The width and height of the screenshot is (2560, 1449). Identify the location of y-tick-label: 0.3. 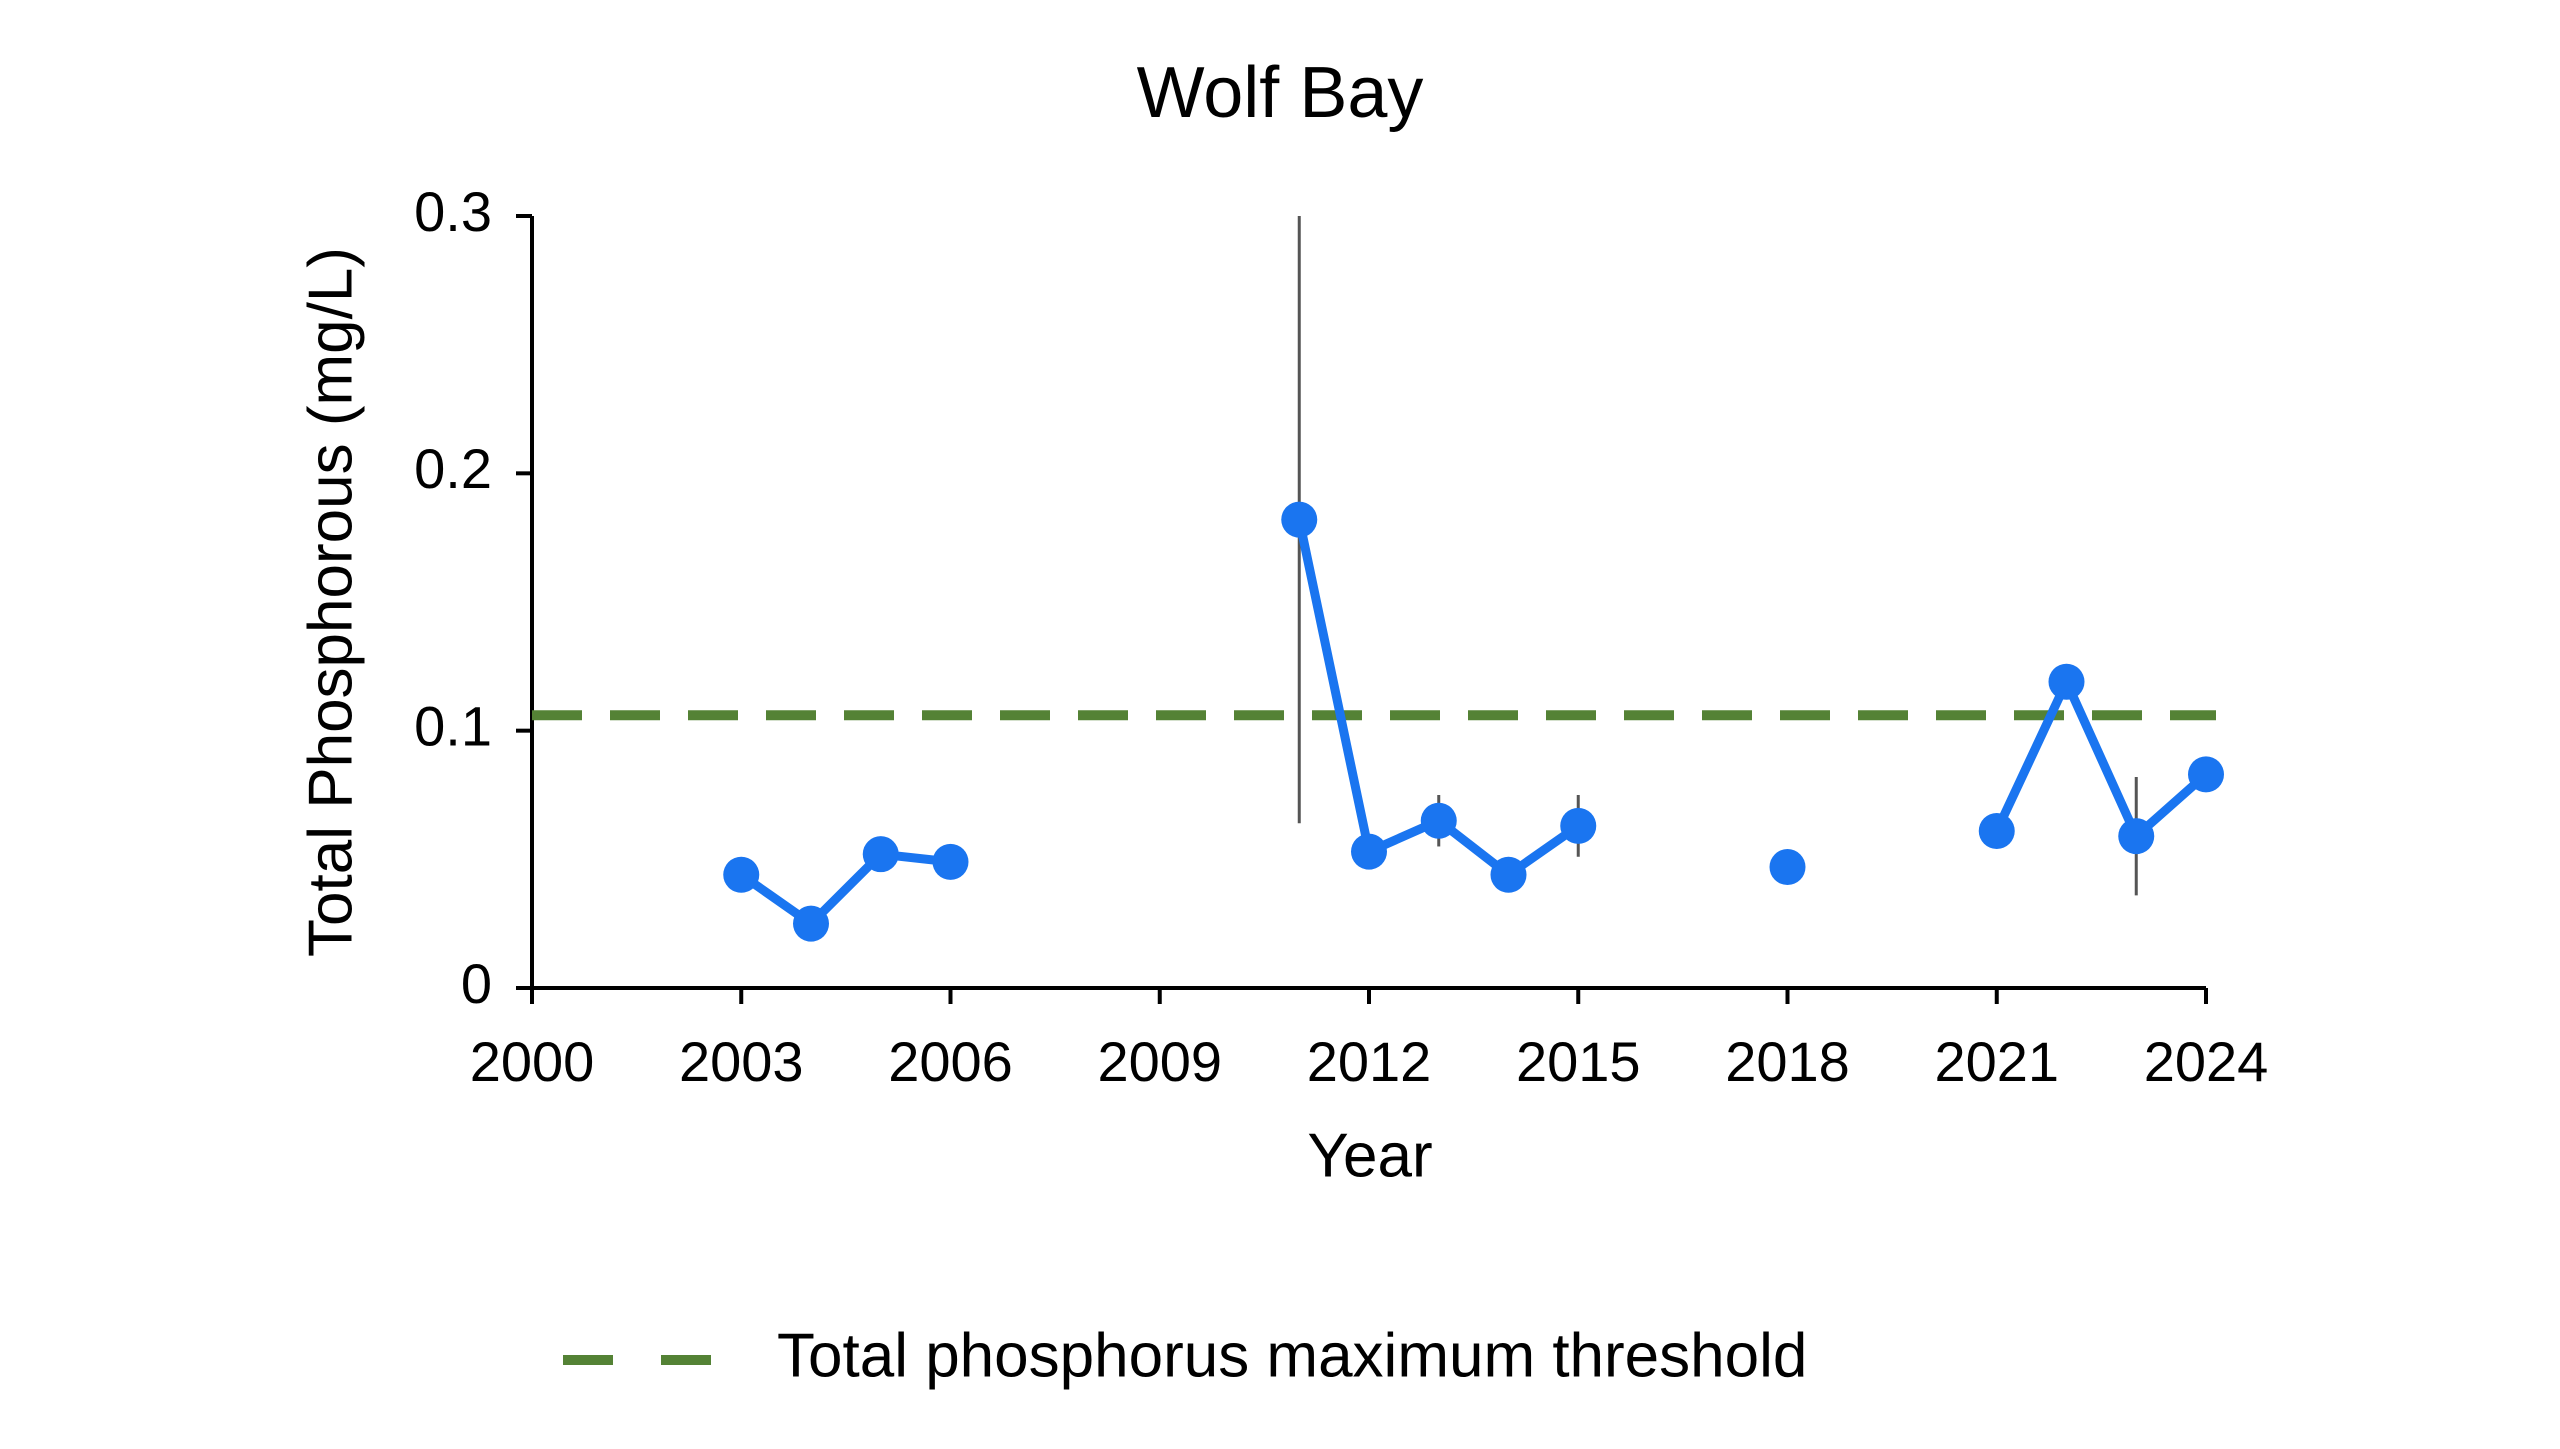
(453, 211).